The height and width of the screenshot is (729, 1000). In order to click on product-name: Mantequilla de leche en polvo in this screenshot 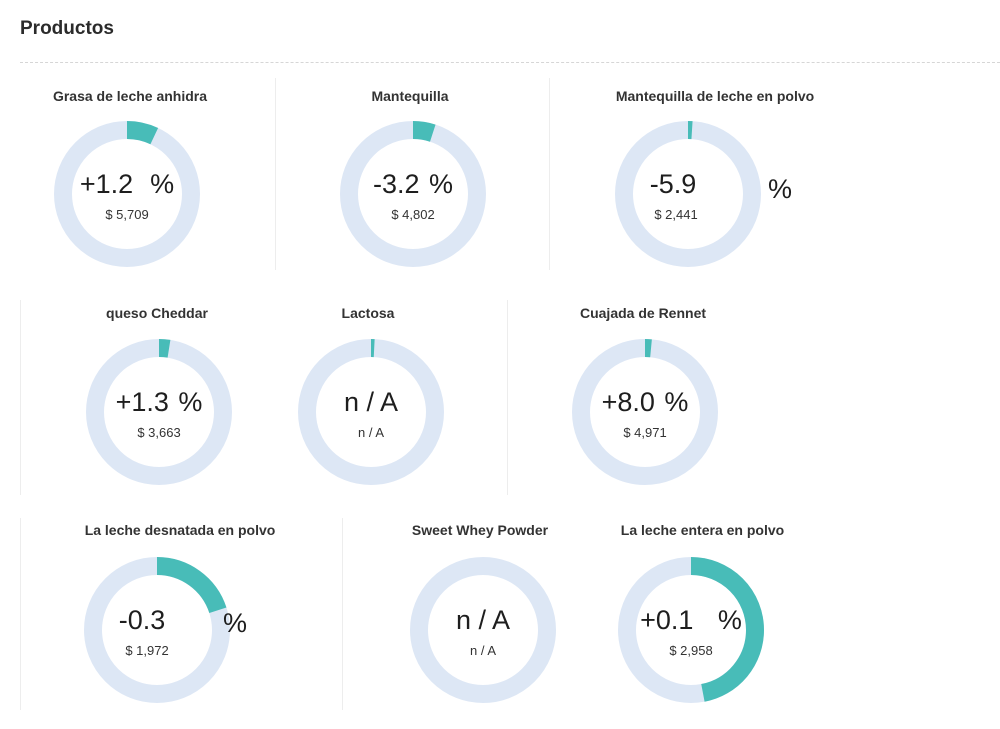, I will do `click(715, 96)`.